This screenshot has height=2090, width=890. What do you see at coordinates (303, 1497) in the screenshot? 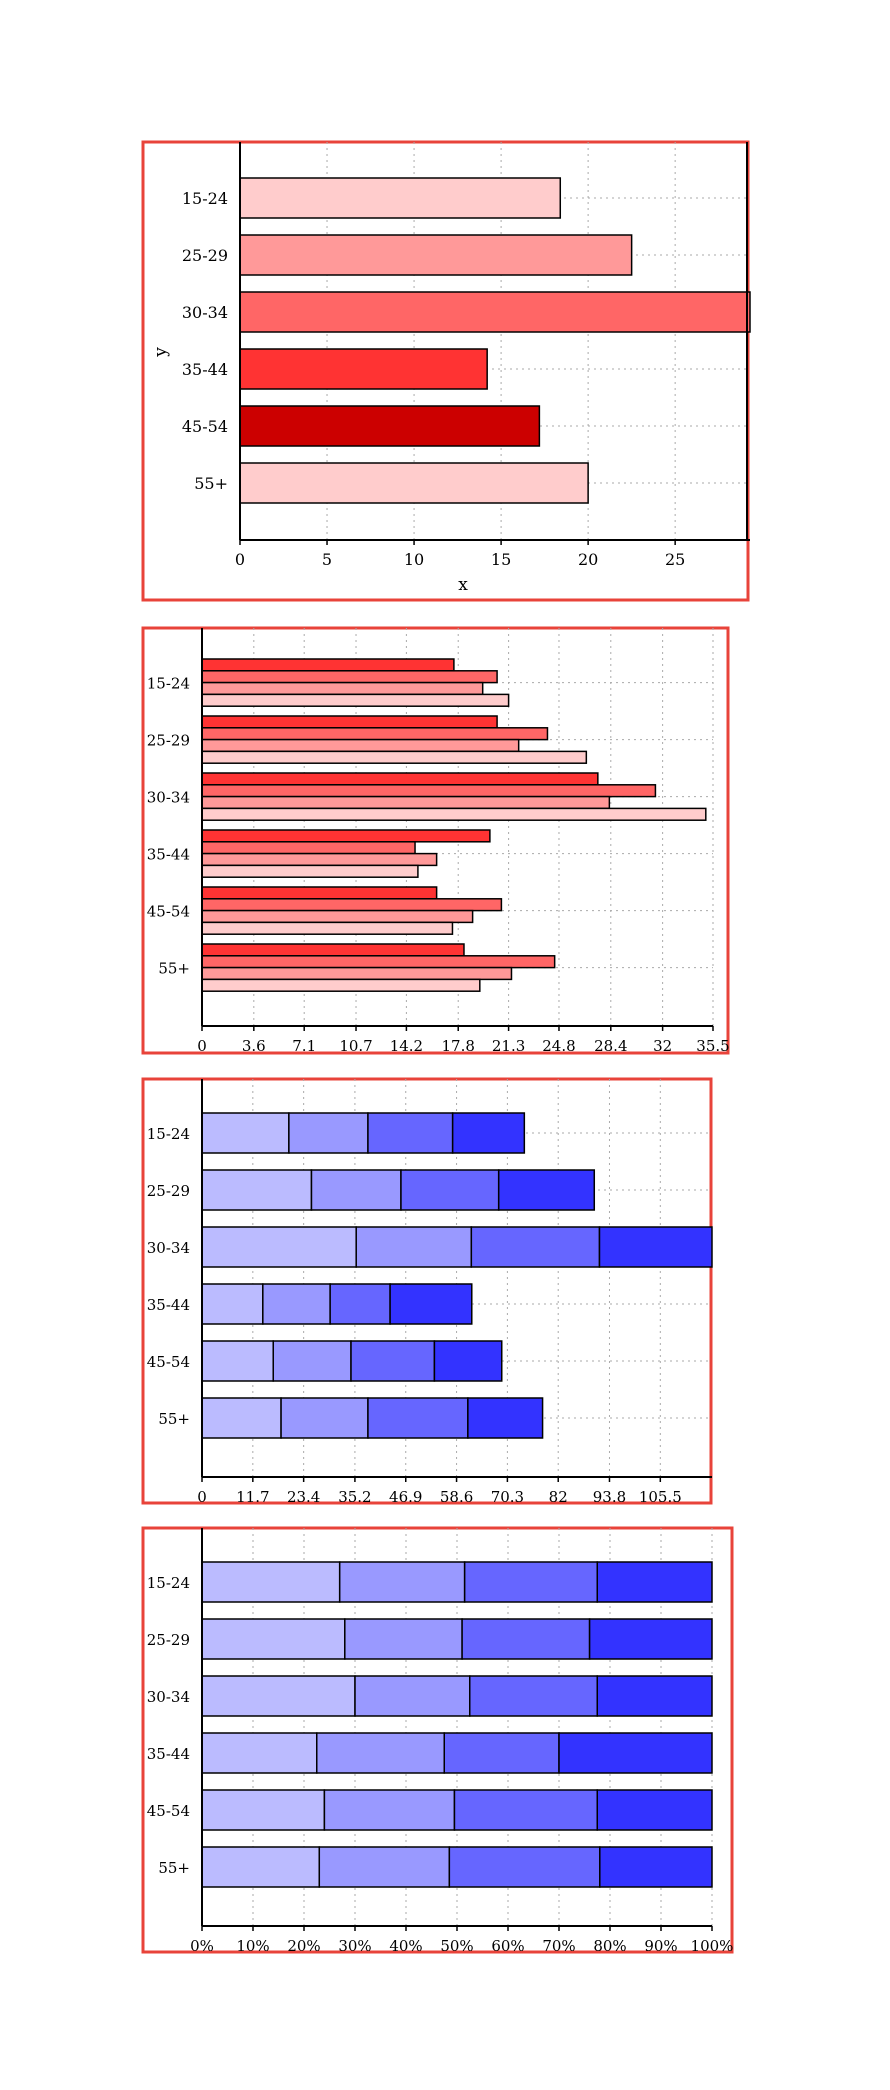
I see `x-tick-label: 23.4` at bounding box center [303, 1497].